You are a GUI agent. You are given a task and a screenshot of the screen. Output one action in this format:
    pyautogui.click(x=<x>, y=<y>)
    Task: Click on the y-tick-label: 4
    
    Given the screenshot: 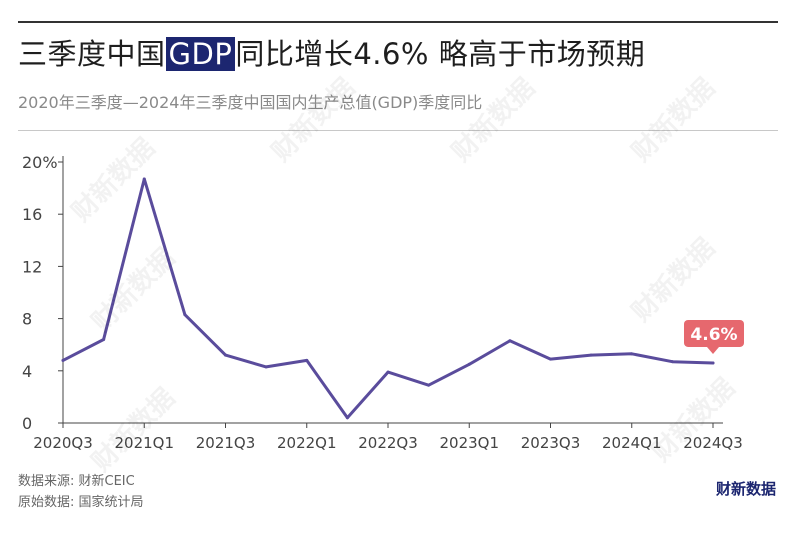 What is the action you would take?
    pyautogui.click(x=27, y=371)
    